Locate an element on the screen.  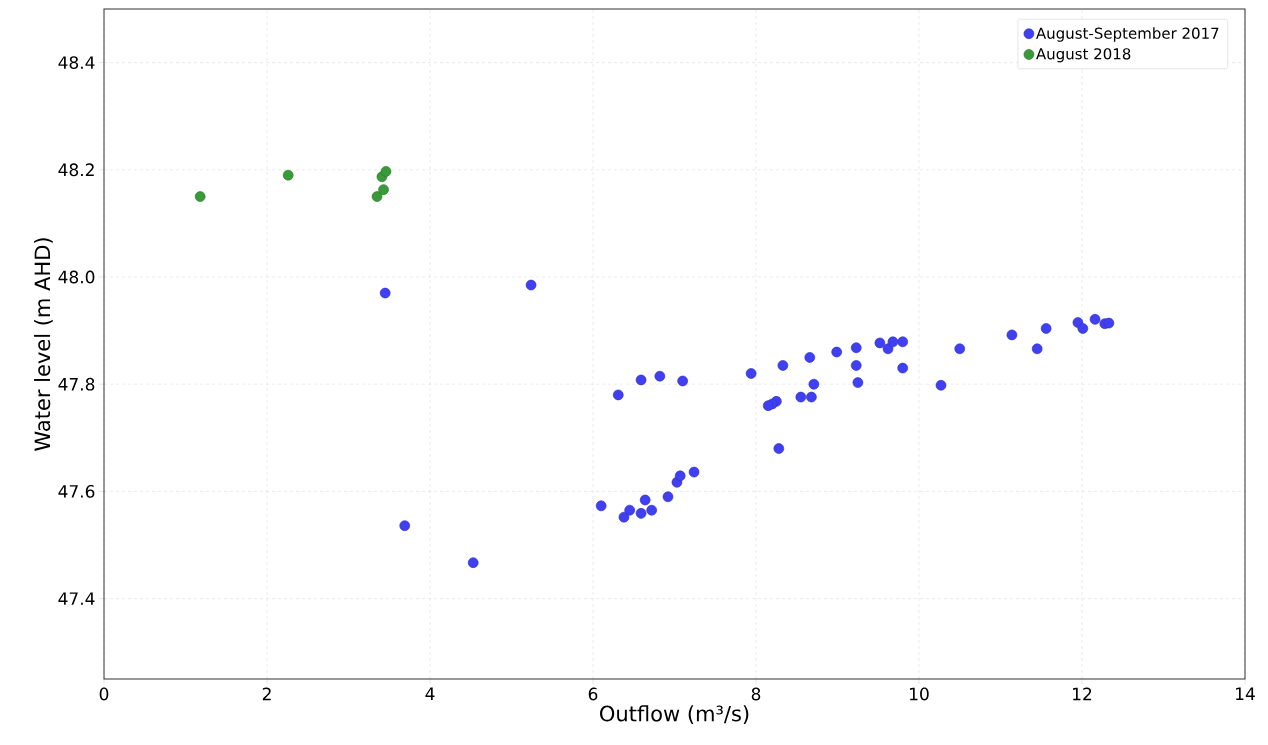
x-axis-title: Outflow (m³/s) is located at coordinates (674, 714).